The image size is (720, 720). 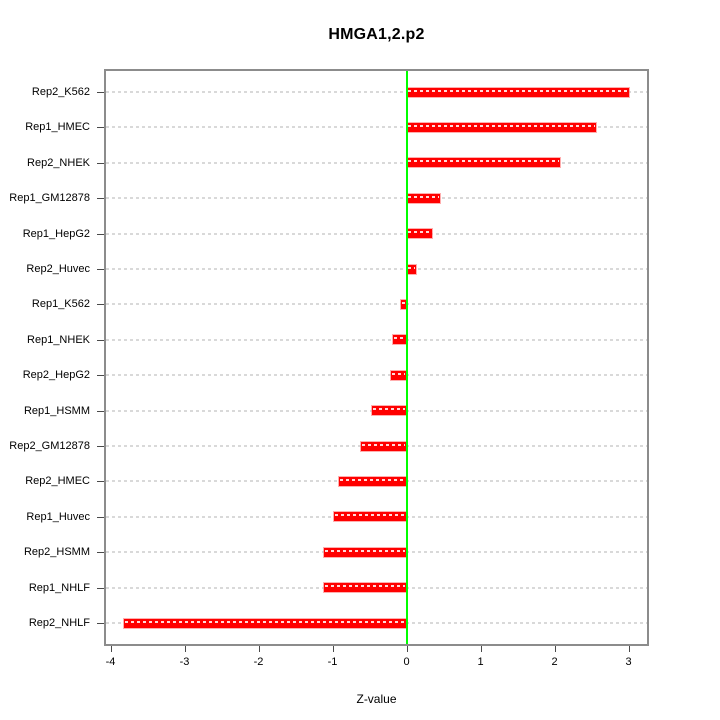 What do you see at coordinates (56, 410) in the screenshot?
I see `category-label: Rep1_HSMM` at bounding box center [56, 410].